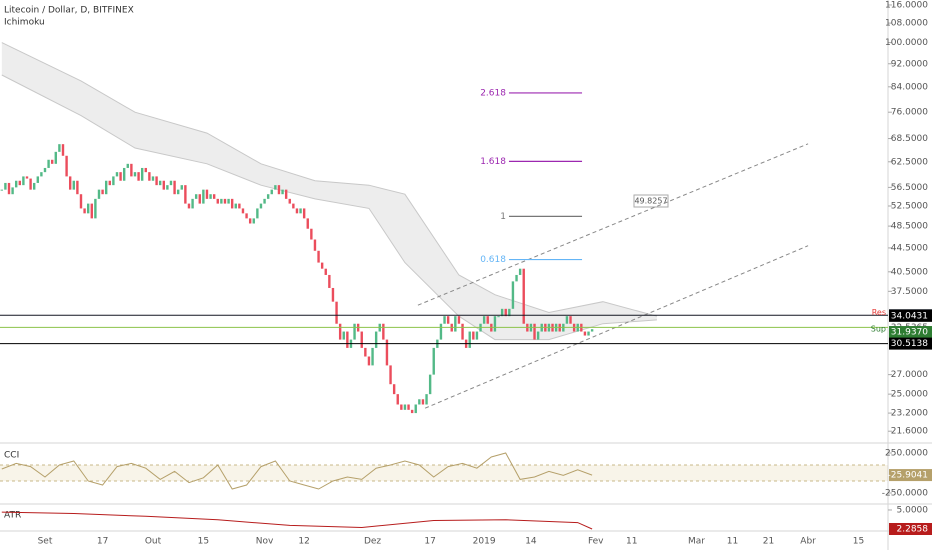 Image resolution: width=932 pixels, height=550 pixels. I want to click on x-tick-label: Fev, so click(596, 542).